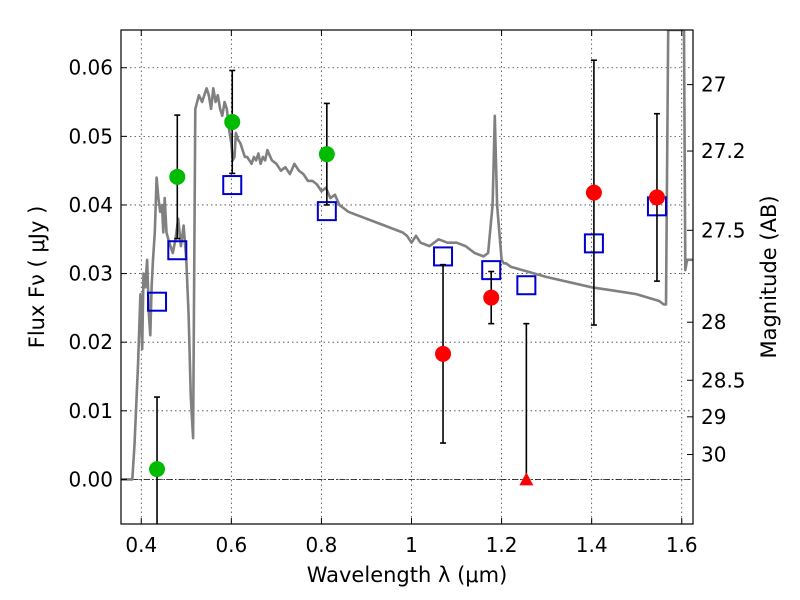 Image resolution: width=800 pixels, height=600 pixels. What do you see at coordinates (90, 205) in the screenshot?
I see `y-tick-label: 0.04` at bounding box center [90, 205].